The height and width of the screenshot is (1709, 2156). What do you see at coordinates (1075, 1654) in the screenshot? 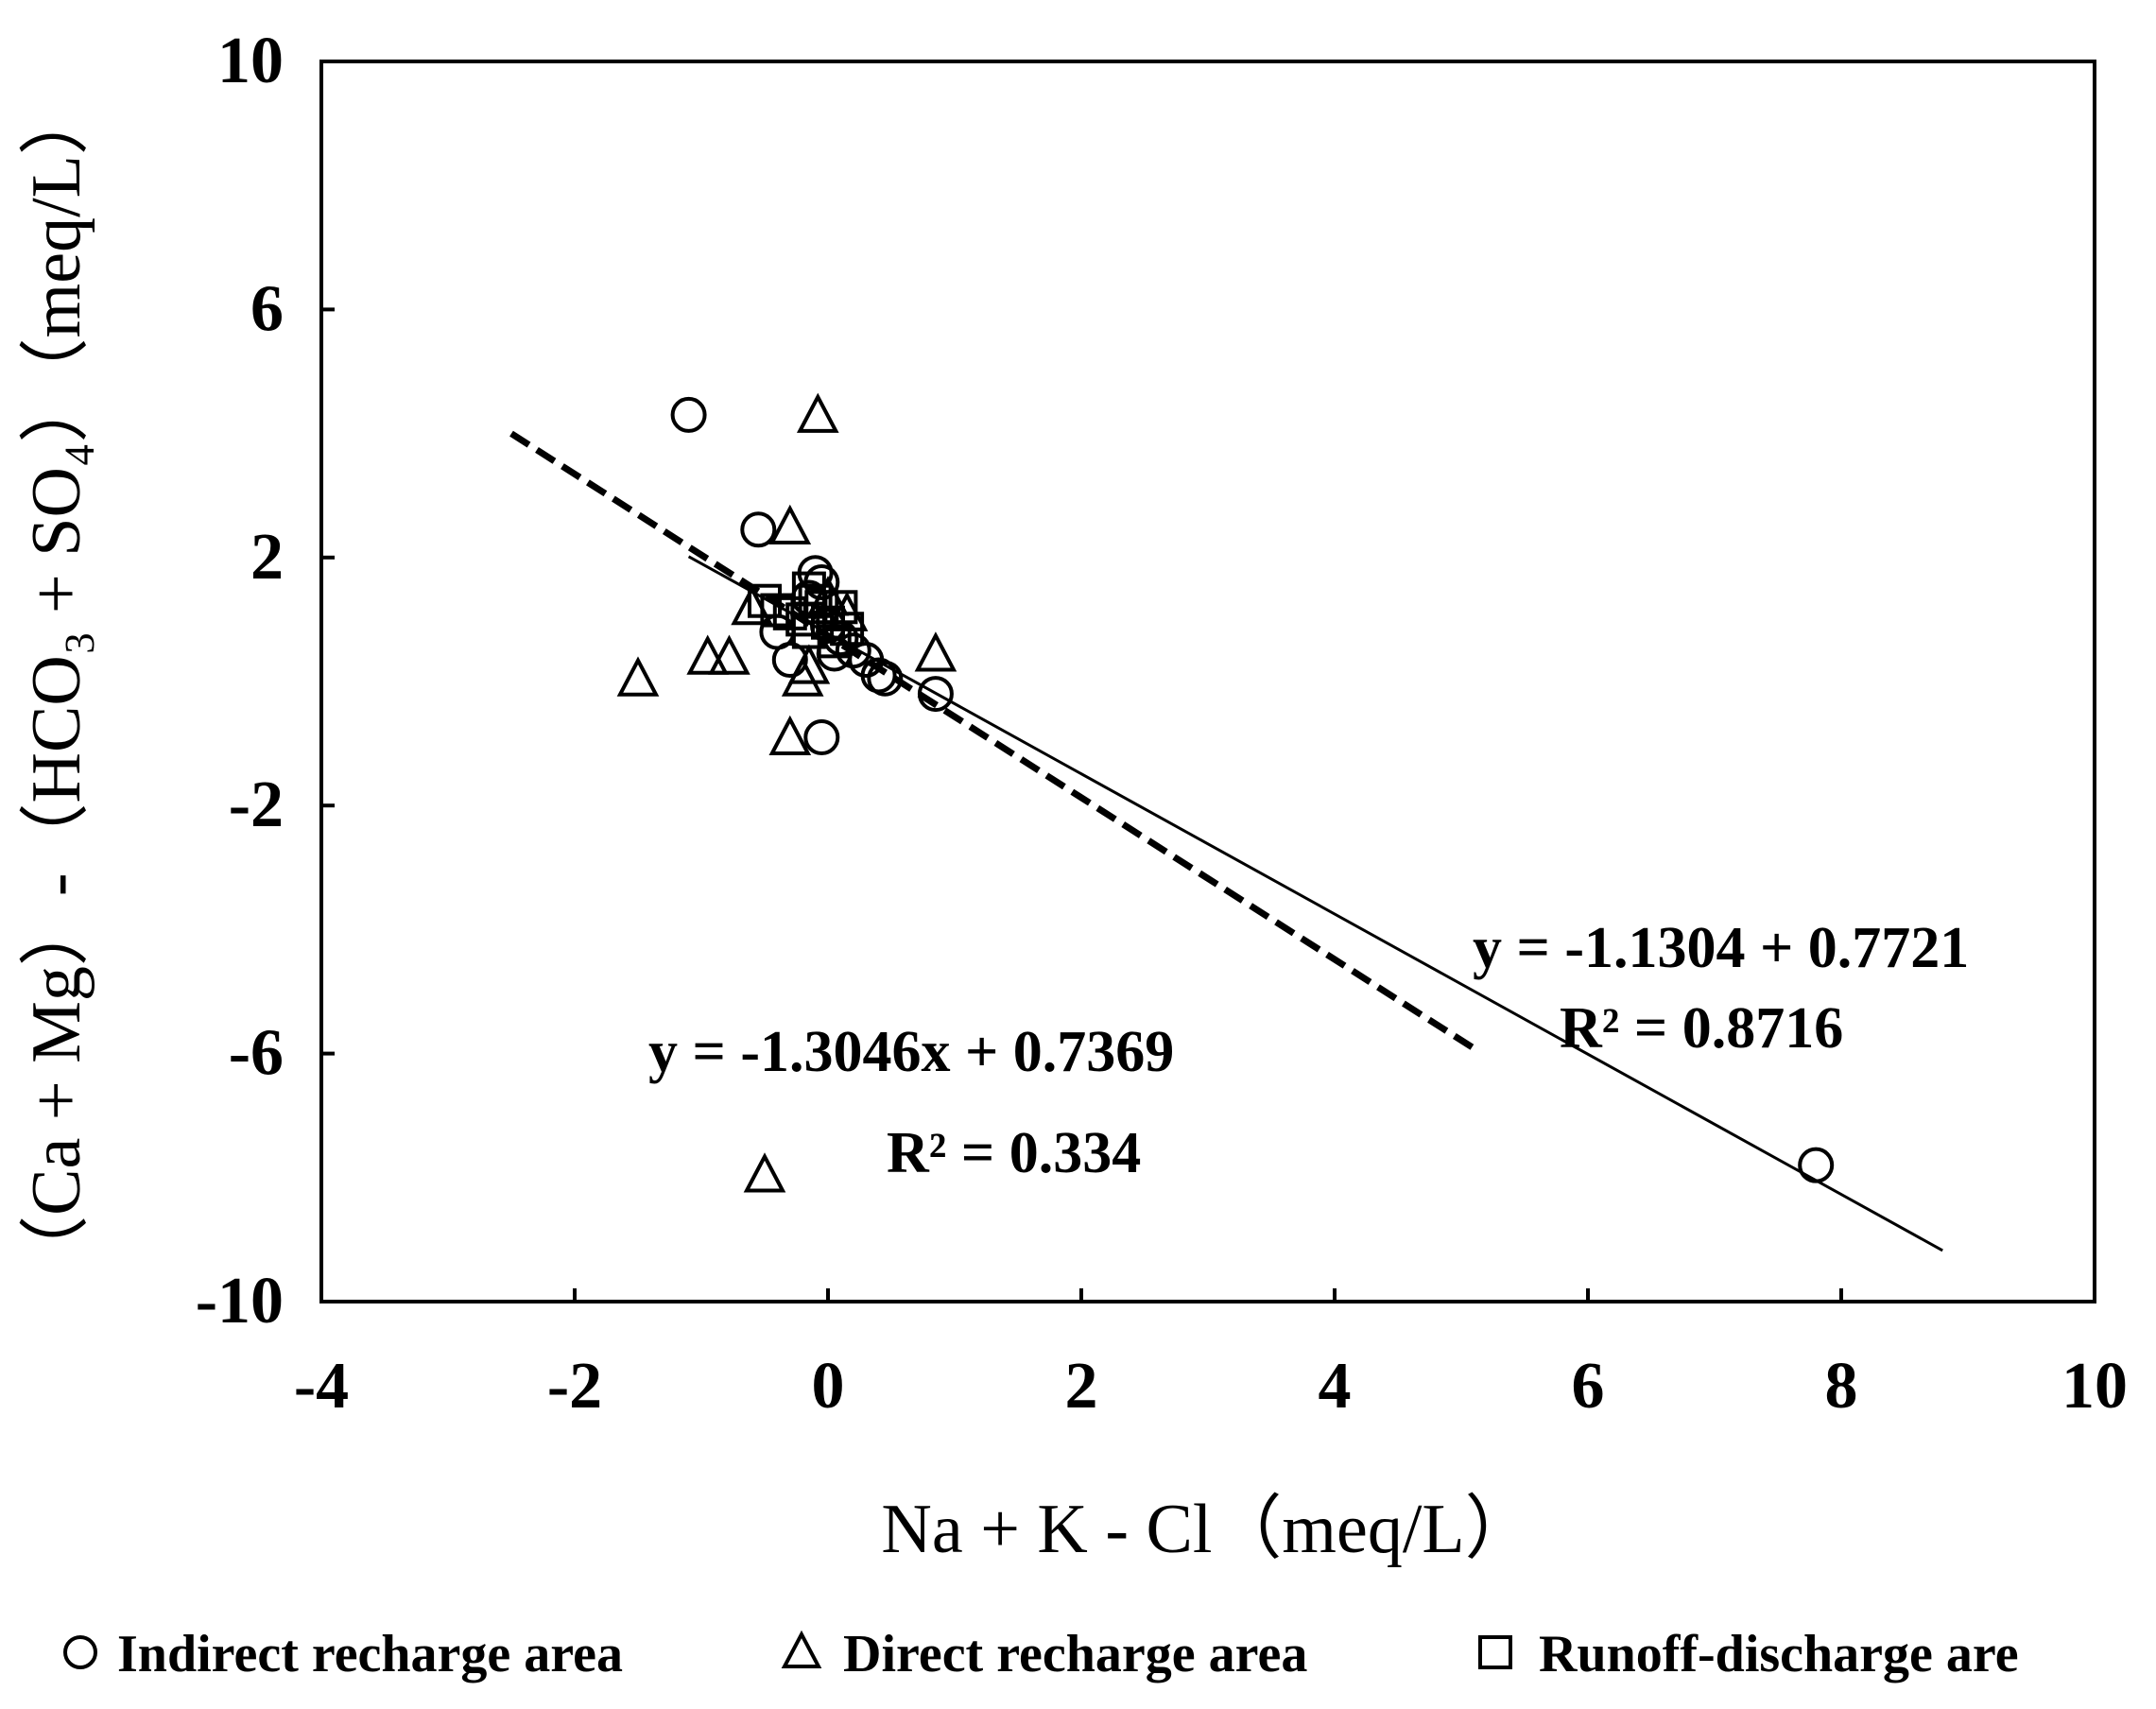
I see `legend-label-direct: Direct recharge area` at bounding box center [1075, 1654].